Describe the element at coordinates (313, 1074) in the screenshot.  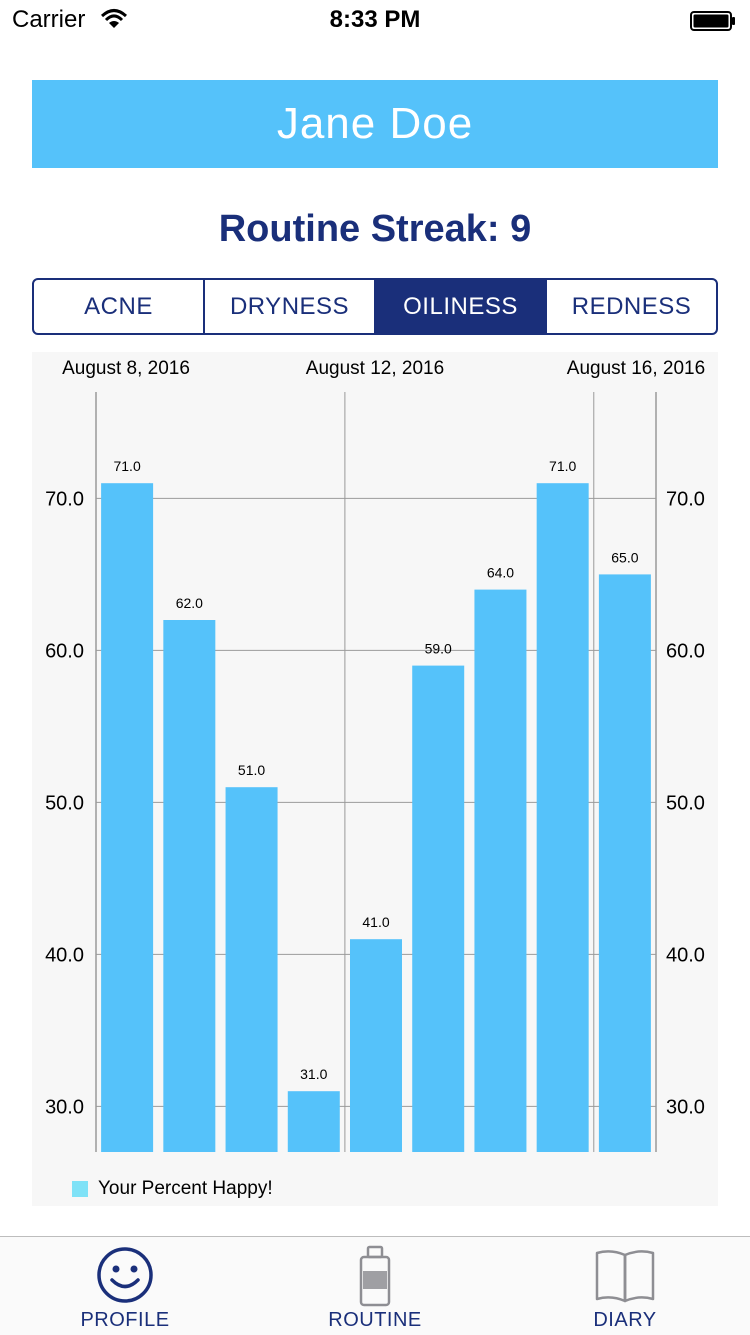
I see `bar-value-label: 31.0` at that location.